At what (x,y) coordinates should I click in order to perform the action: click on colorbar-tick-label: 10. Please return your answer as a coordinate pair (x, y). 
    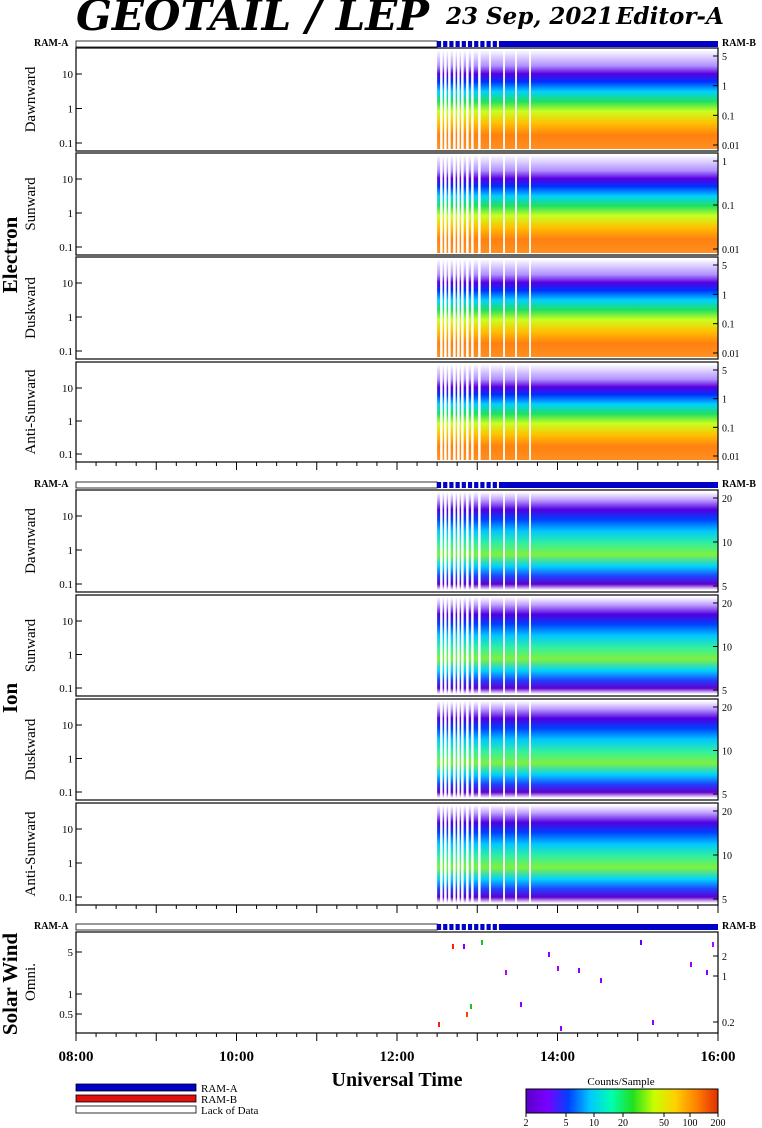
    Looking at the image, I should click on (594, 1123).